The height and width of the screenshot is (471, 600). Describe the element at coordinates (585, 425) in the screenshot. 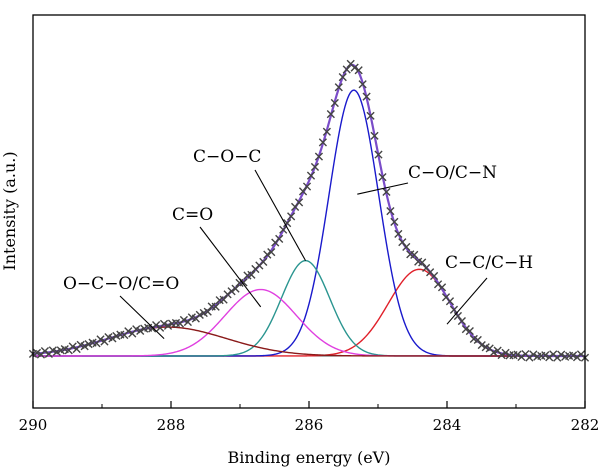

I see `x-tick-label: 282` at that location.